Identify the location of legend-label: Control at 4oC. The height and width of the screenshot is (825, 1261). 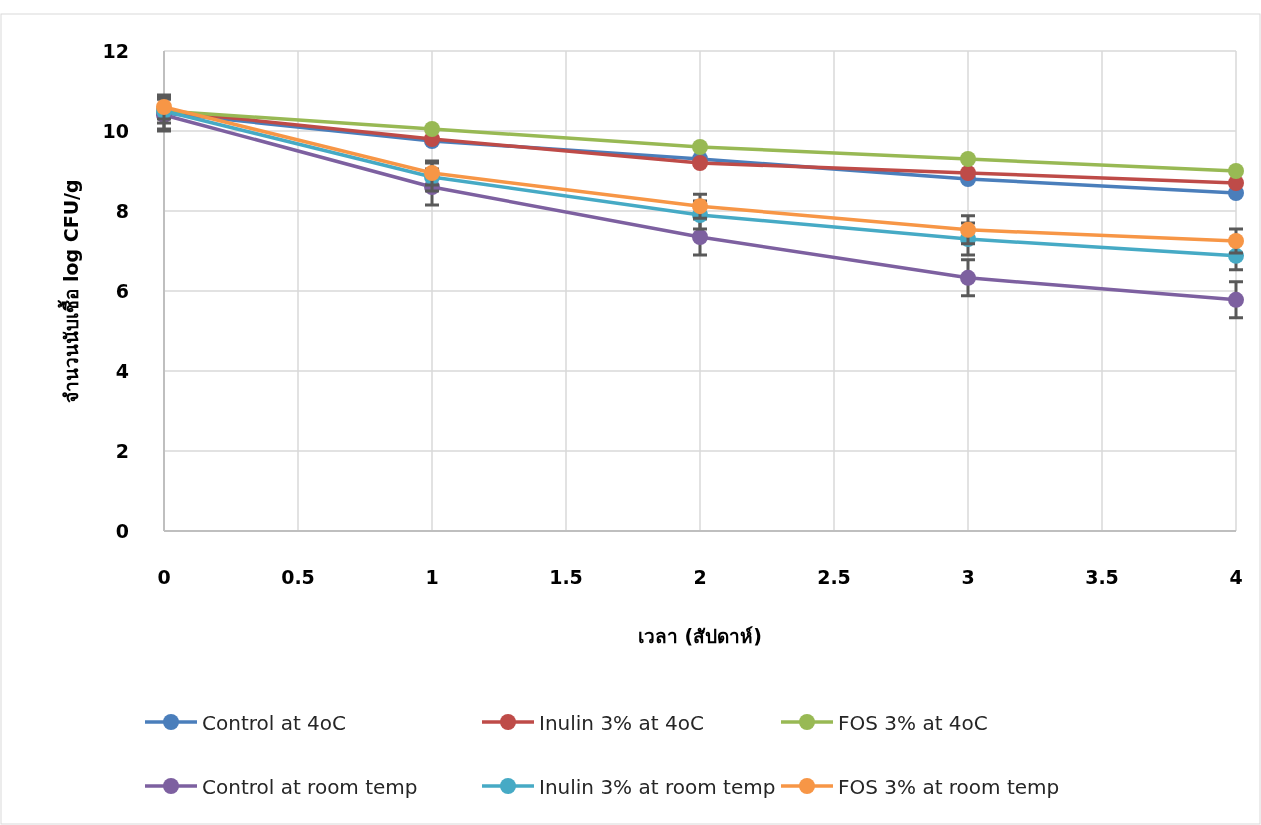
(274, 723).